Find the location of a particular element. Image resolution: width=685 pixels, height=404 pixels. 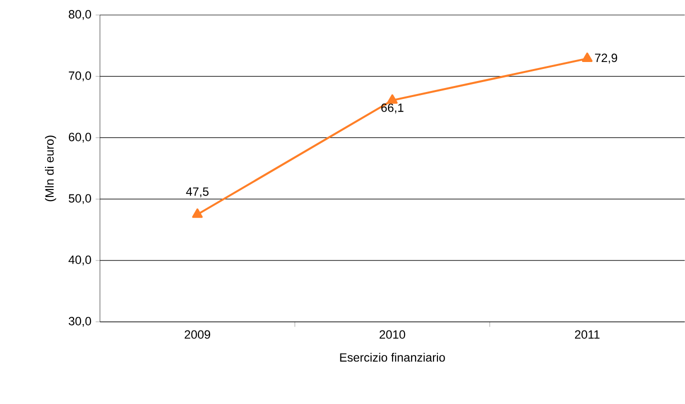

y-tick-label: 60,0 is located at coordinates (80, 137).